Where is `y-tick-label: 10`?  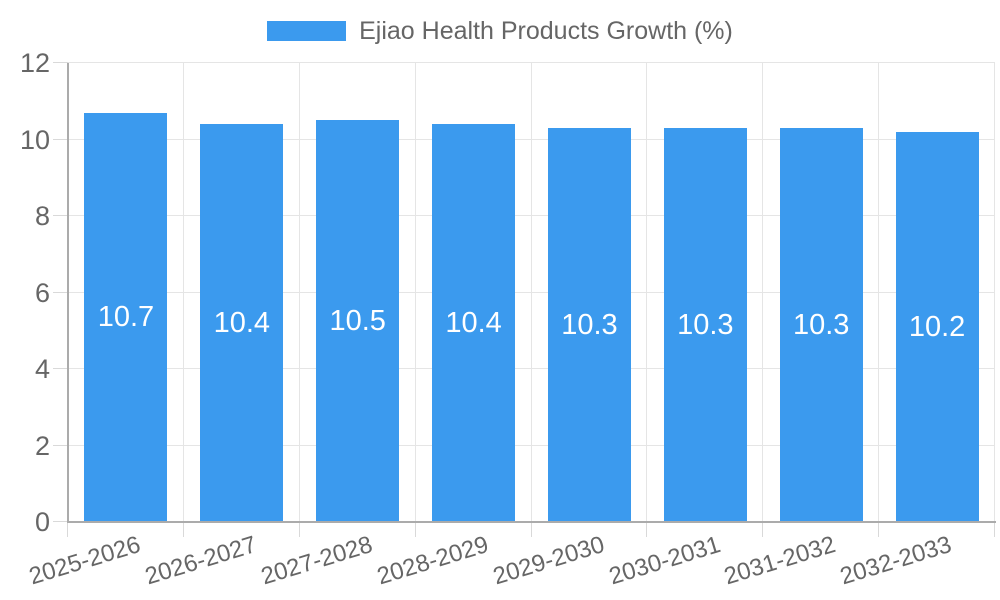 y-tick-label: 10 is located at coordinates (34, 139).